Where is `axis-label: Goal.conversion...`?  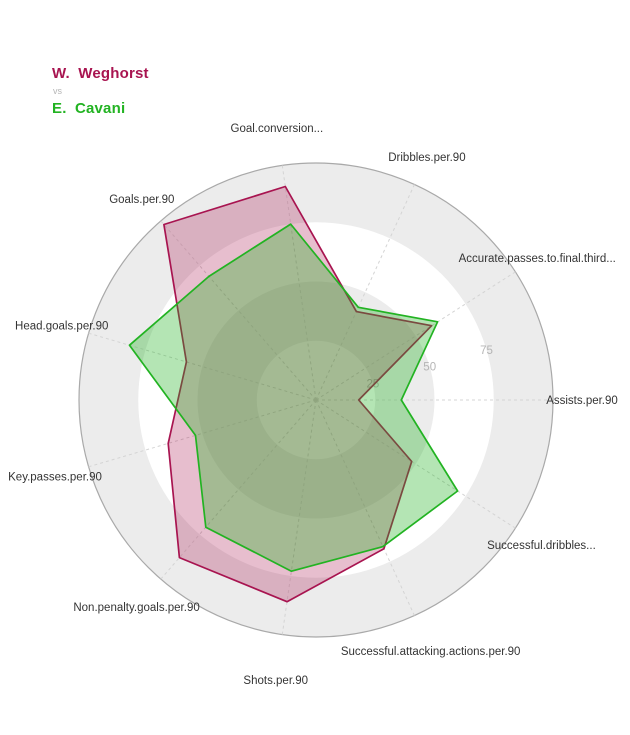
axis-label: Goal.conversion... is located at coordinates (277, 129).